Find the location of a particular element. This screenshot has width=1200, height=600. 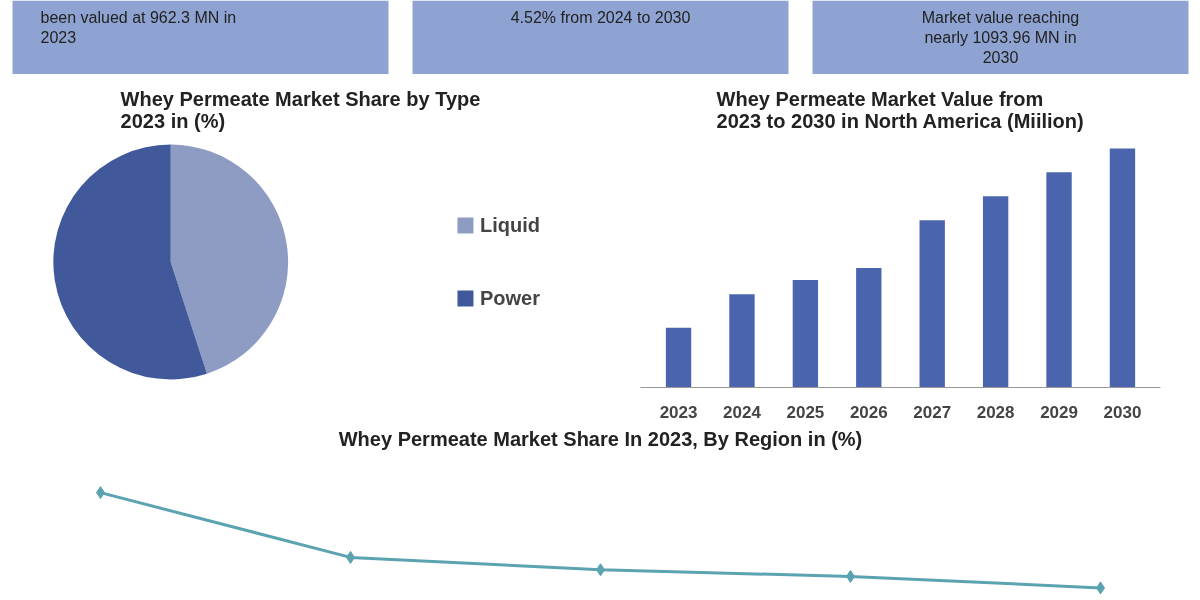

text: been valued at 962.3 MN in 2023 is located at coordinates (138, 27).